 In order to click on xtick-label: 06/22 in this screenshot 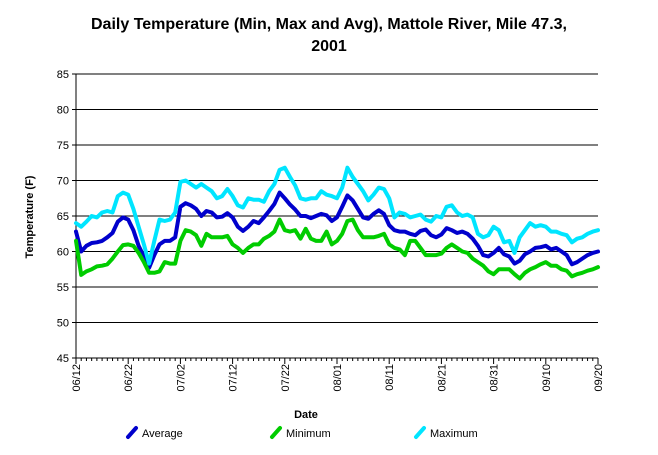, I will do `click(129, 378)`.